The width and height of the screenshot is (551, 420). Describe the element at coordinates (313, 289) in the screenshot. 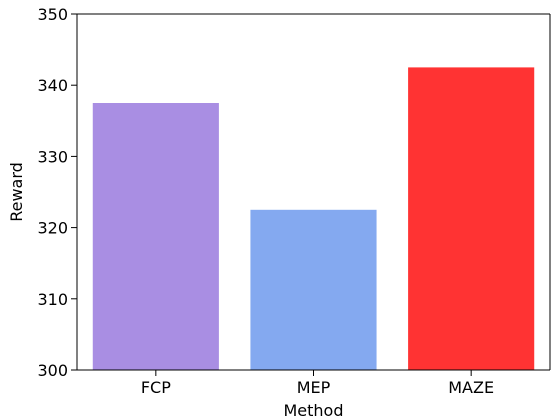

I see `bar-mep` at that location.